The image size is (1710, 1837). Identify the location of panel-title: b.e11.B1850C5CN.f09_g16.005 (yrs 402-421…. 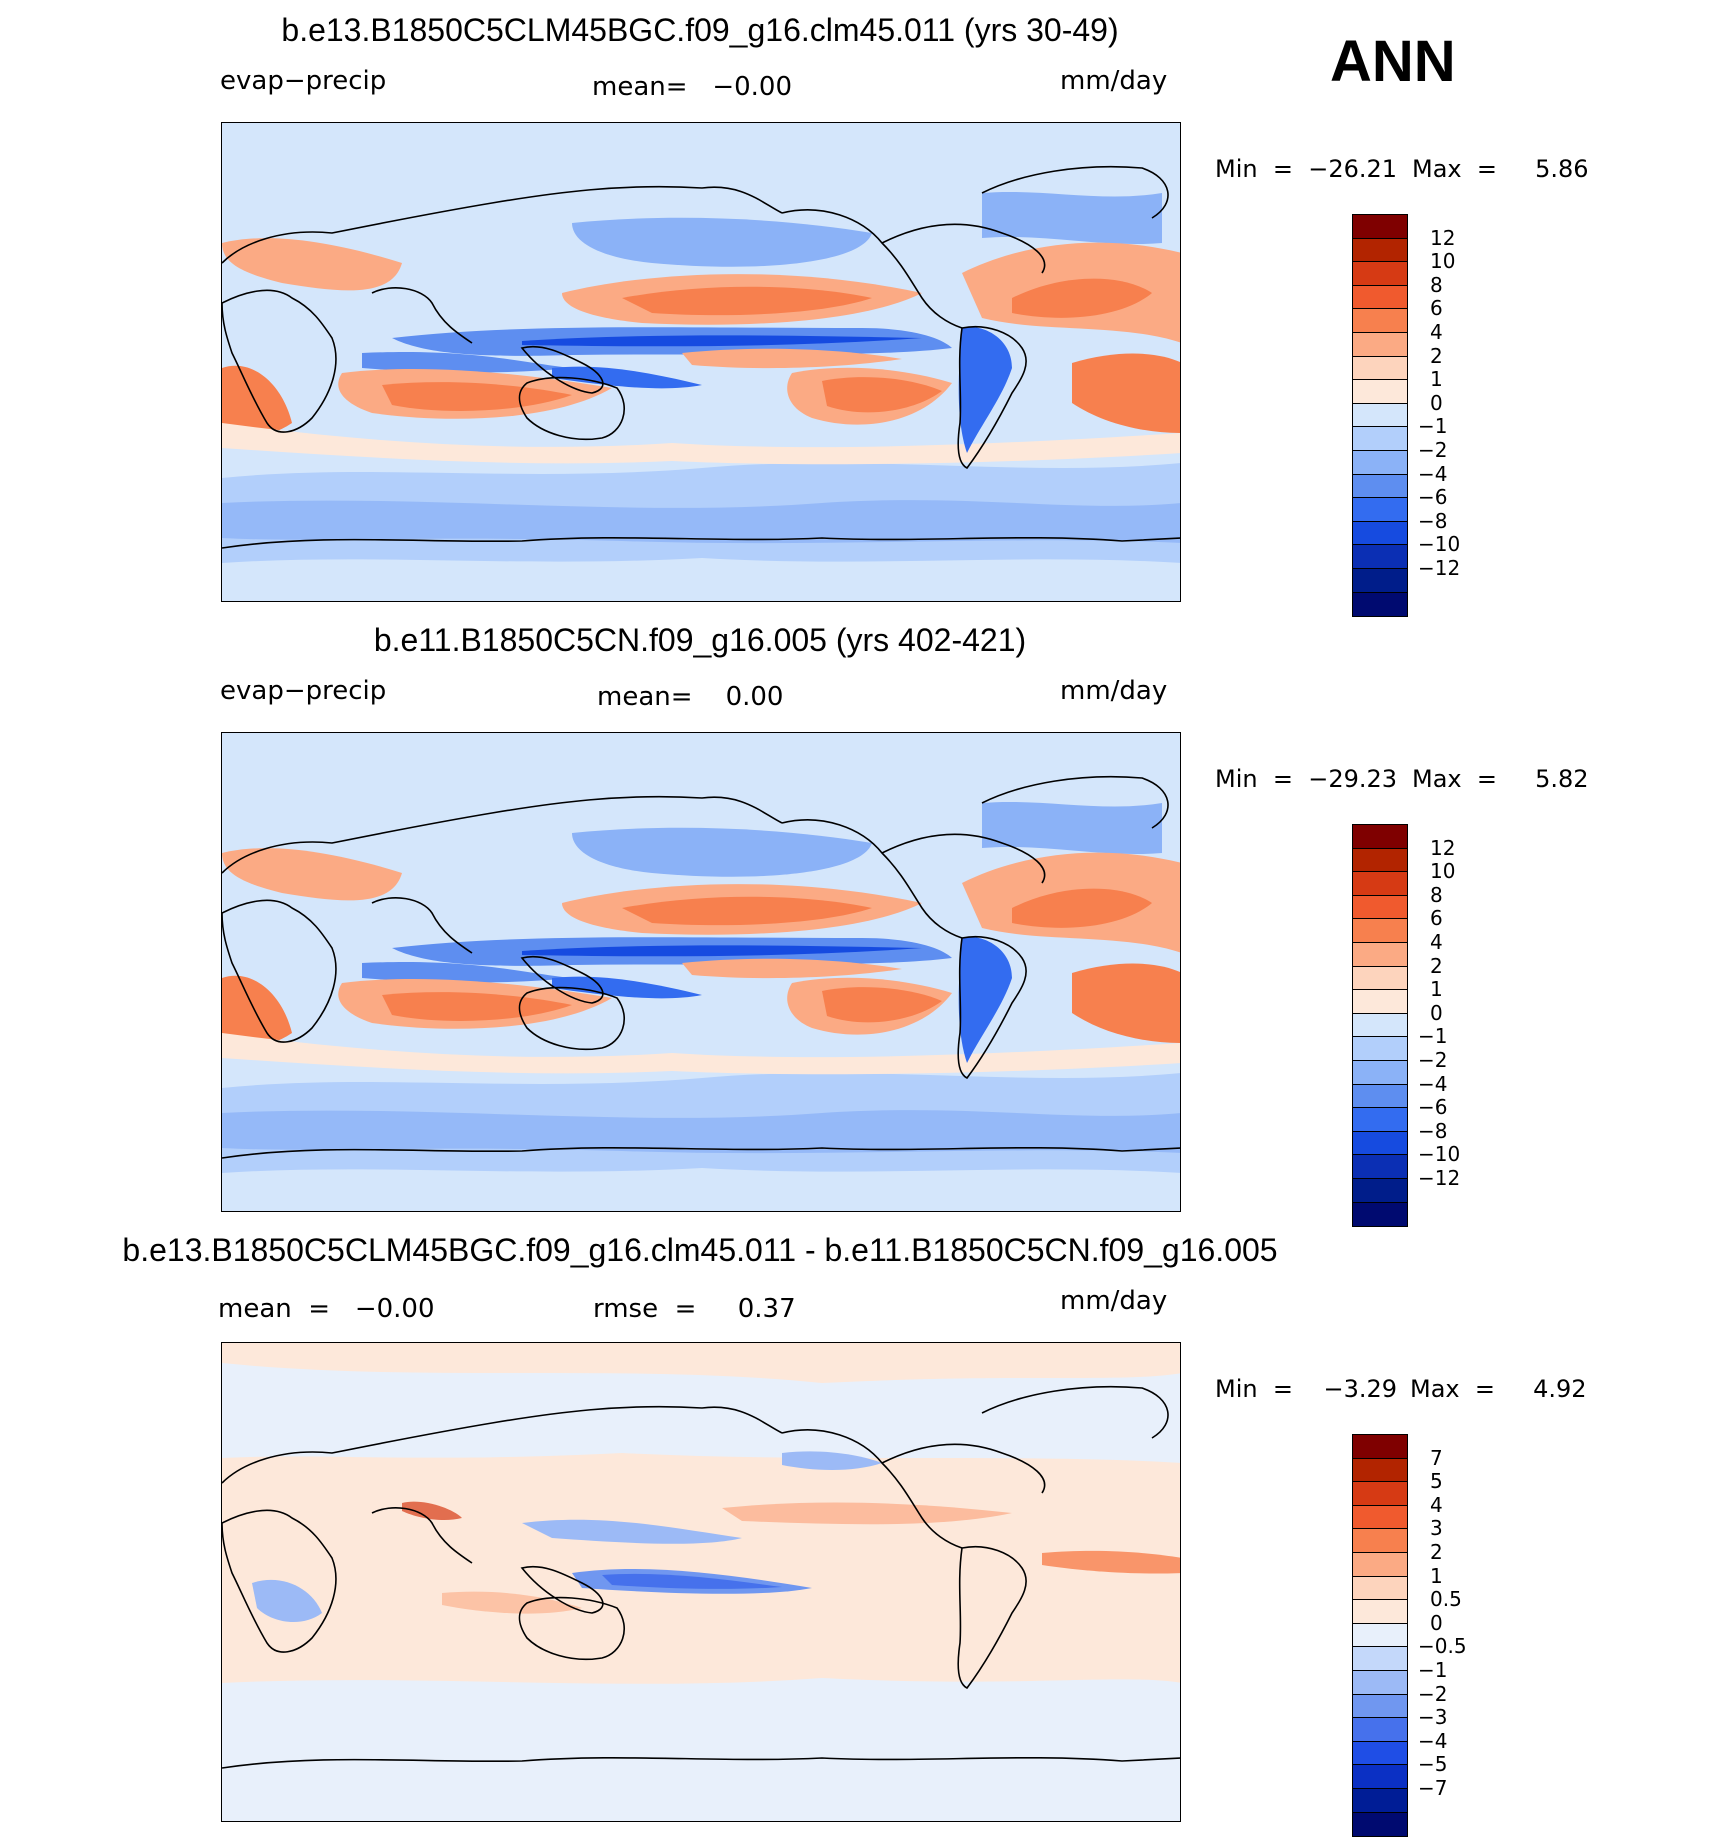
(700, 640).